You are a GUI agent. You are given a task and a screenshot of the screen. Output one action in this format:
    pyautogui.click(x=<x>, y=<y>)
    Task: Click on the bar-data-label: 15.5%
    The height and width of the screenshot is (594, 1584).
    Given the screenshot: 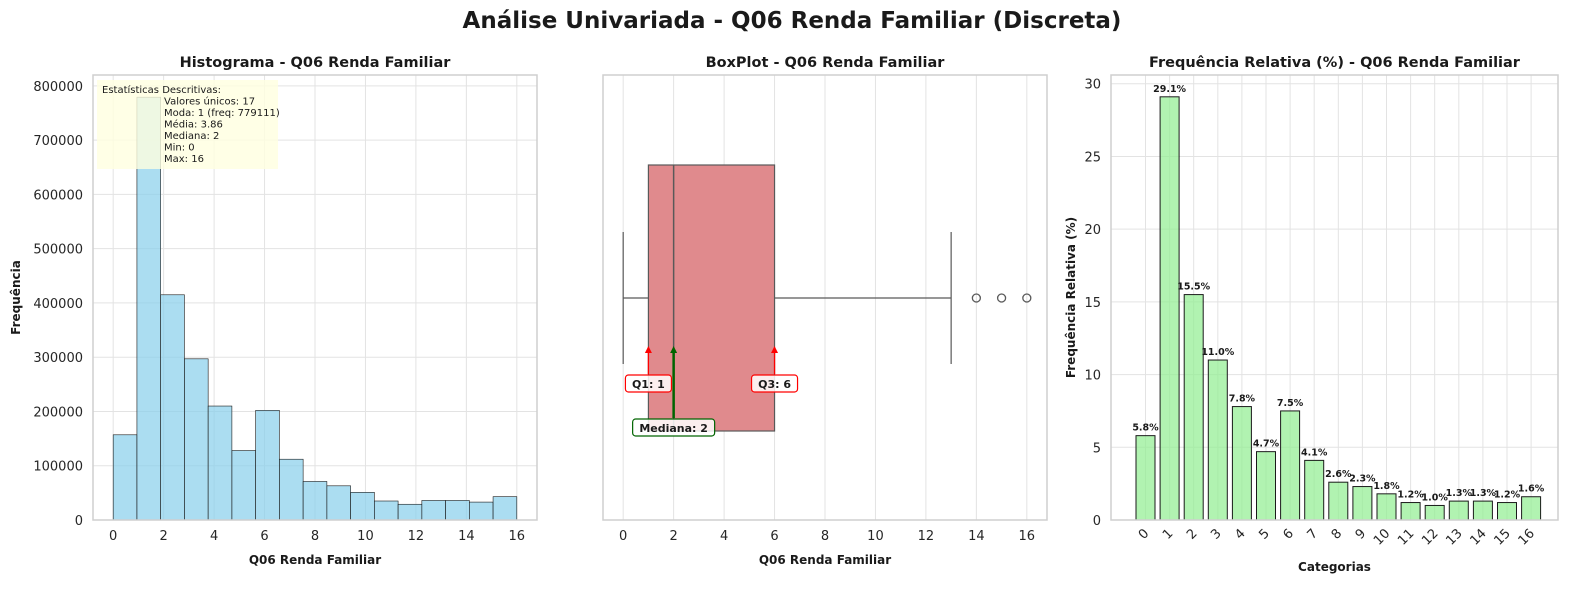 What is the action you would take?
    pyautogui.click(x=1193, y=287)
    